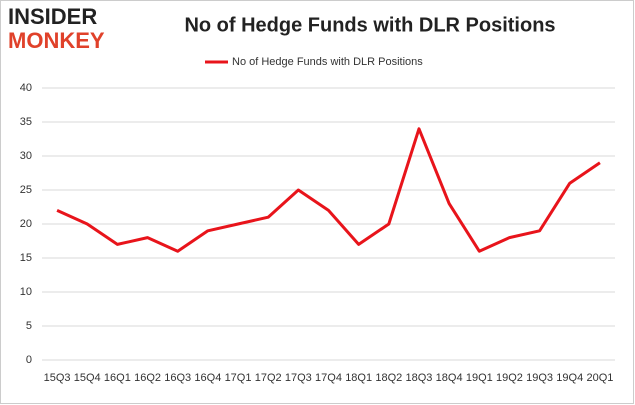 This screenshot has width=635, height=405. What do you see at coordinates (29, 360) in the screenshot?
I see `y-tick-label: 0` at bounding box center [29, 360].